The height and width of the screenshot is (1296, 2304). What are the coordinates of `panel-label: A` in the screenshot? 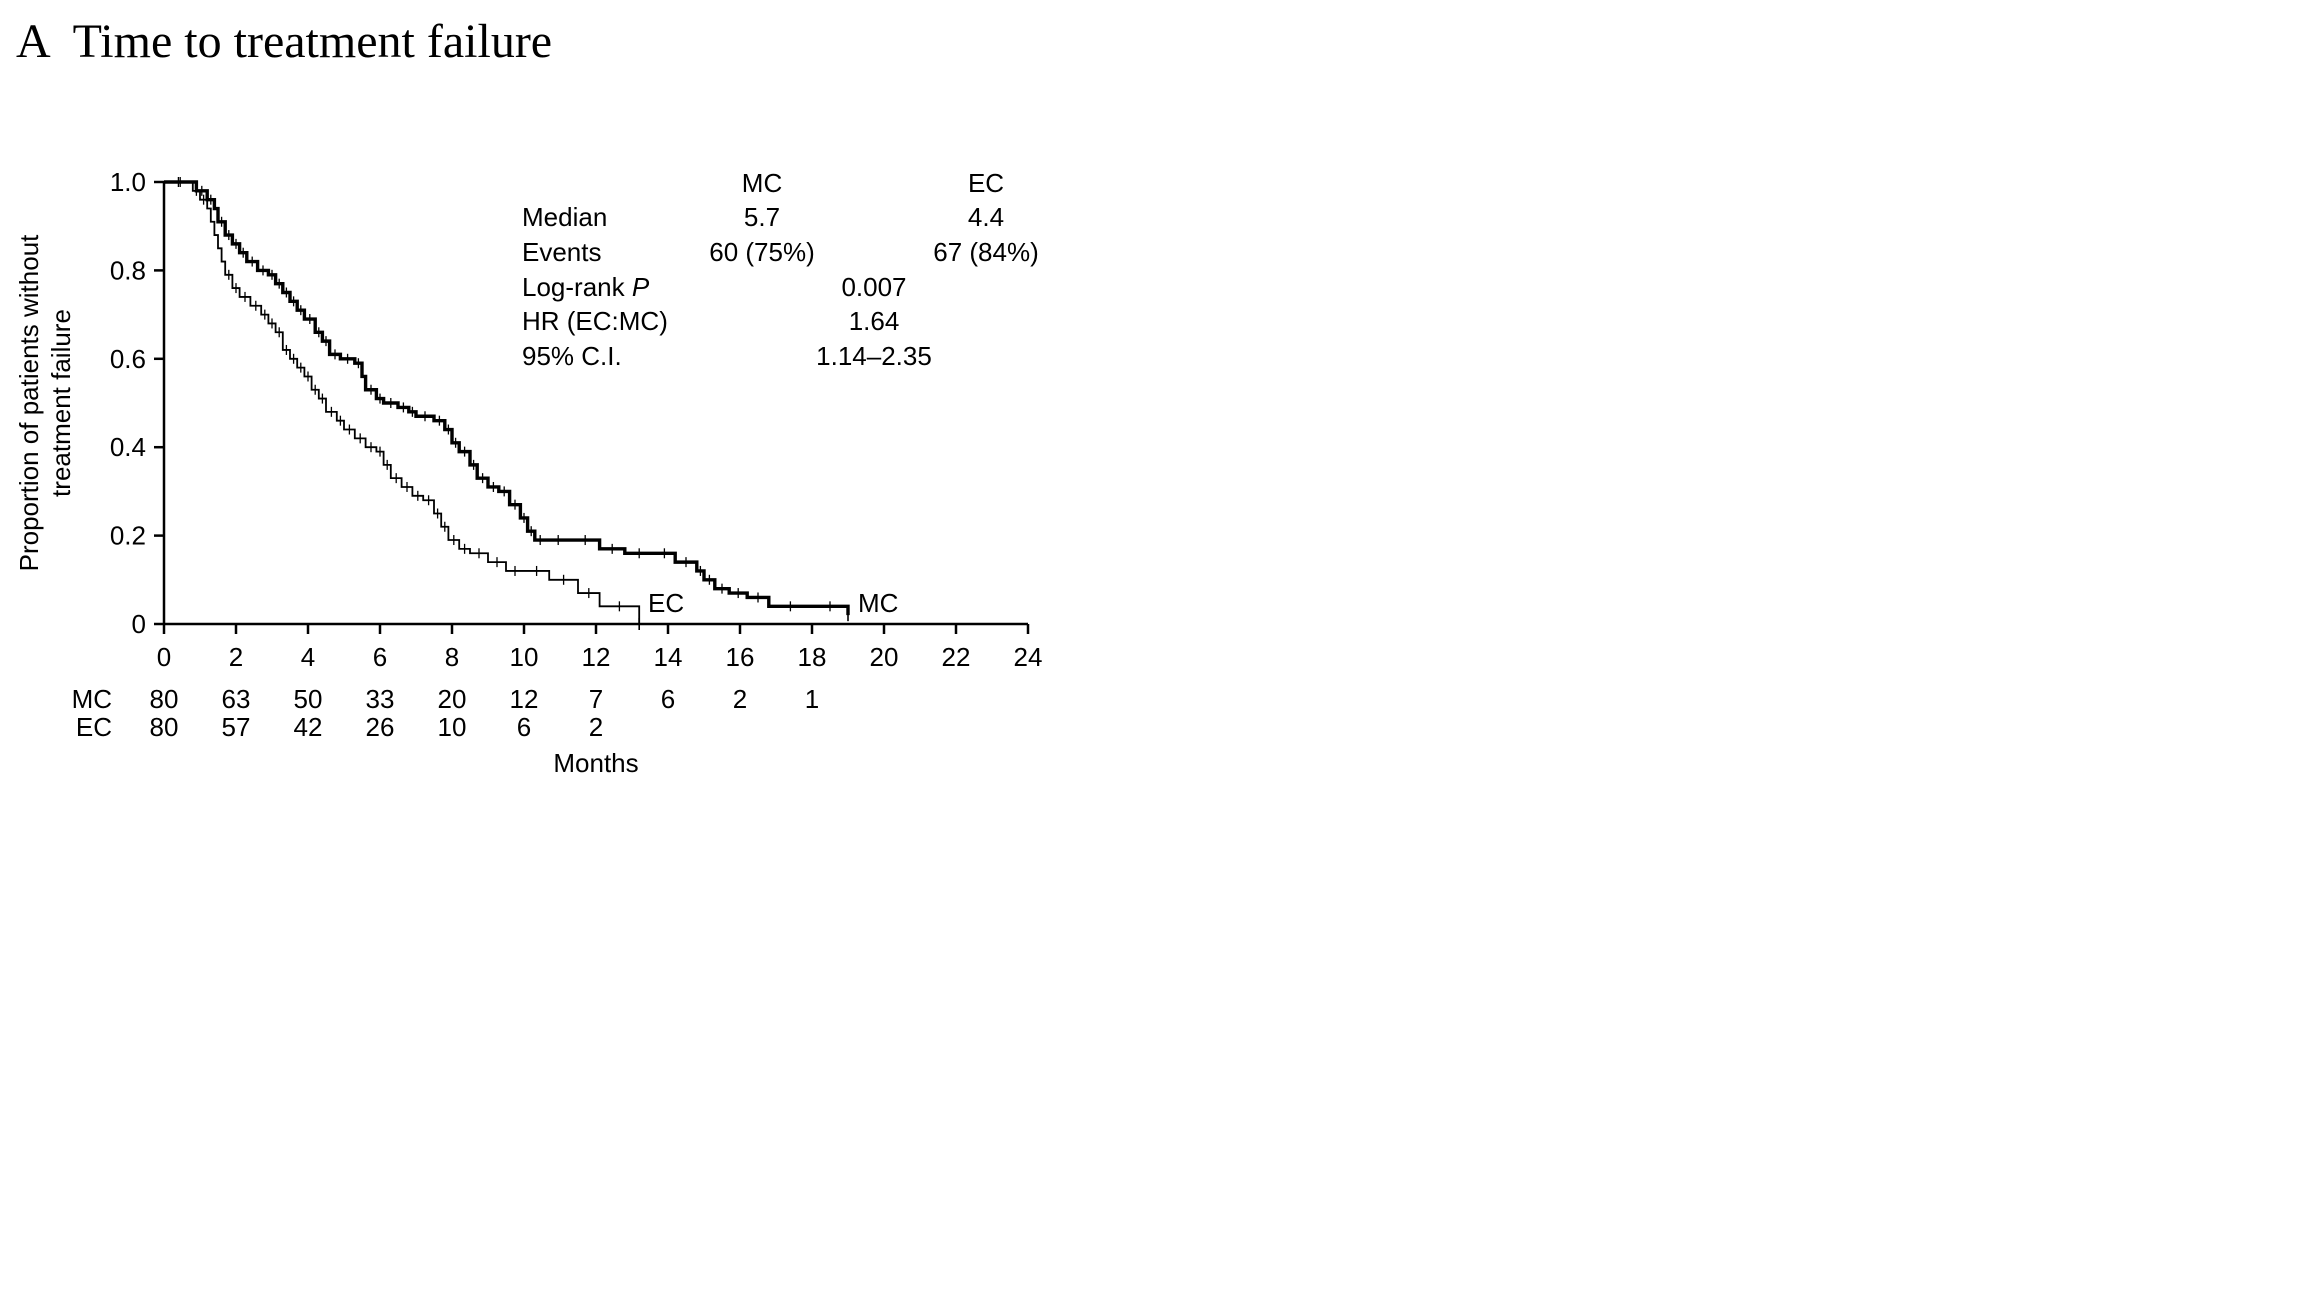 It's located at (33, 41).